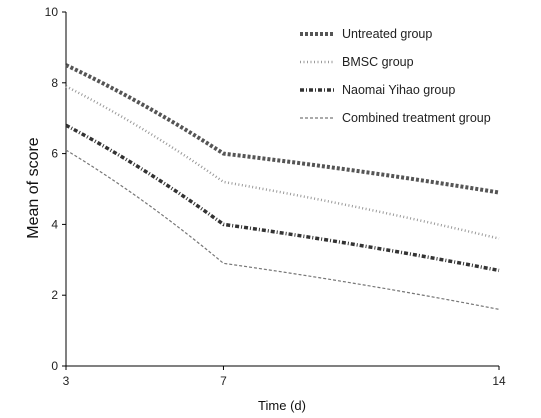 This screenshot has height=418, width=541. I want to click on y-tick-label: 0, so click(54, 366).